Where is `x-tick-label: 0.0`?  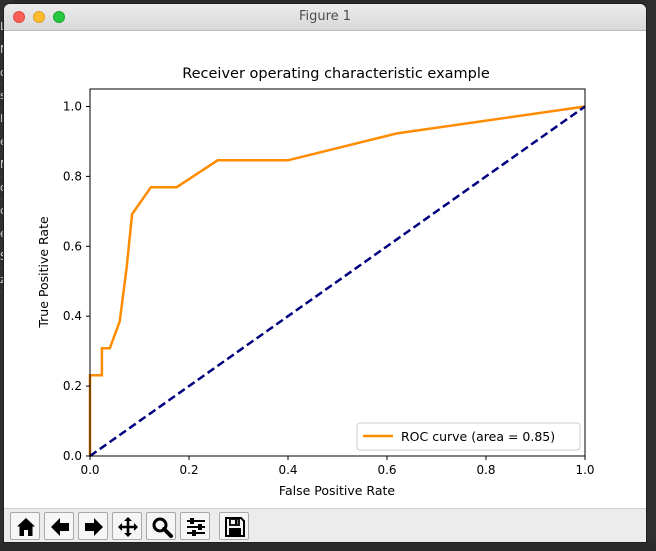
x-tick-label: 0.0 is located at coordinates (89, 470).